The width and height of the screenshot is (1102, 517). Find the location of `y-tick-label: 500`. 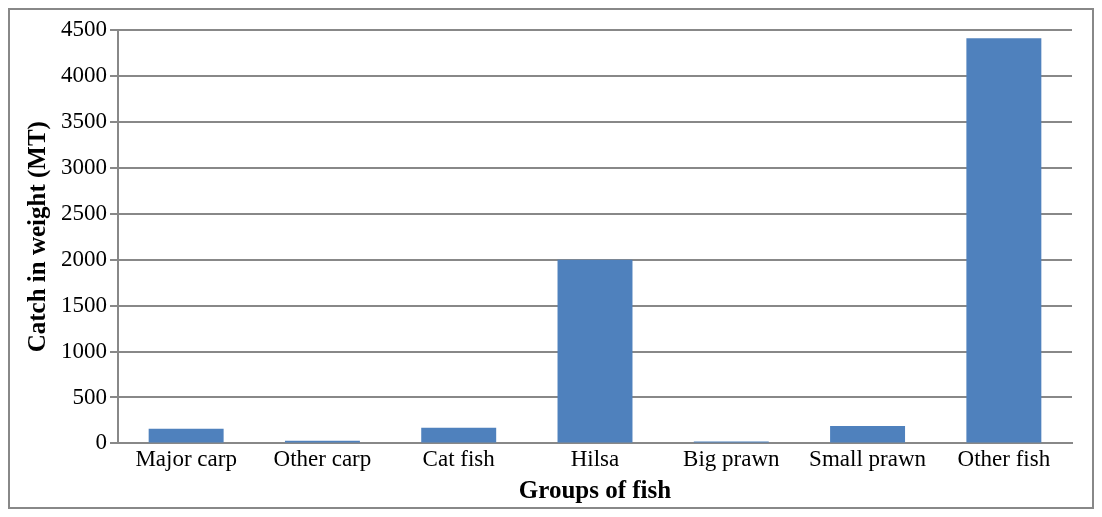

y-tick-label: 500 is located at coordinates (89, 396).